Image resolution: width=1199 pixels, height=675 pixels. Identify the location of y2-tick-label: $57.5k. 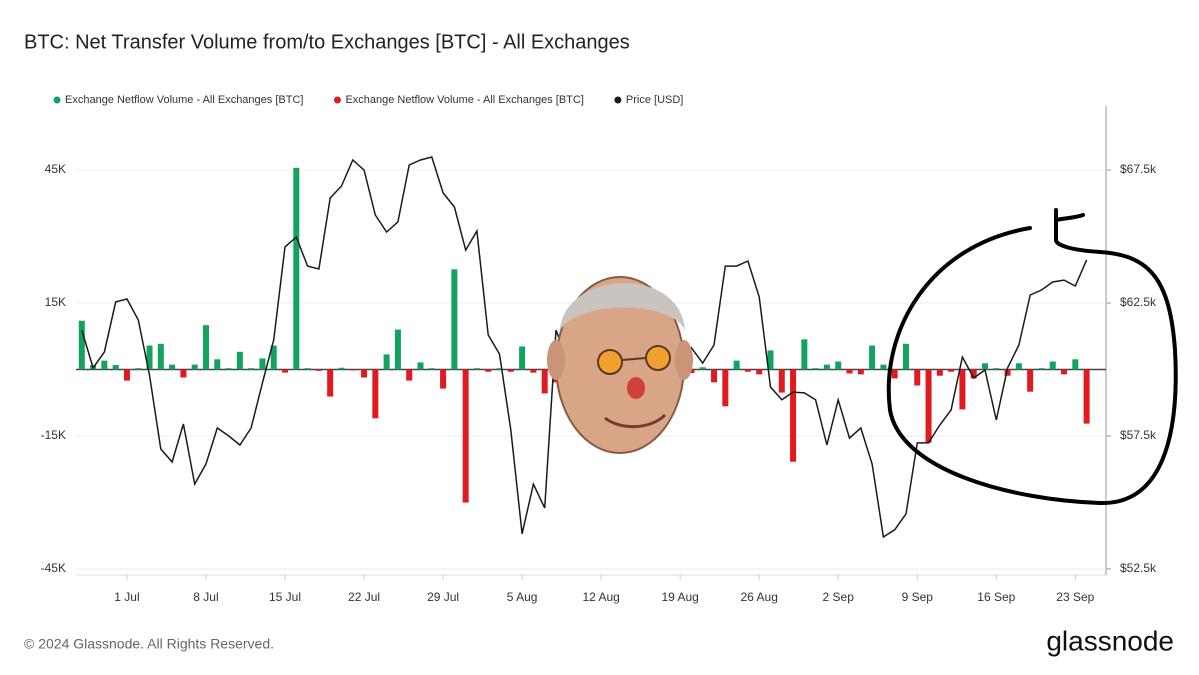
(1138, 435).